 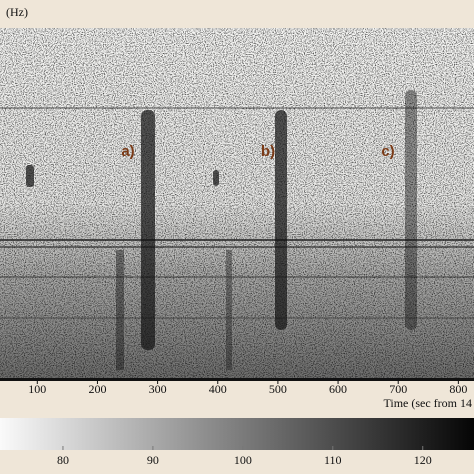 I want to click on x-tick-label: 600, so click(x=338, y=389).